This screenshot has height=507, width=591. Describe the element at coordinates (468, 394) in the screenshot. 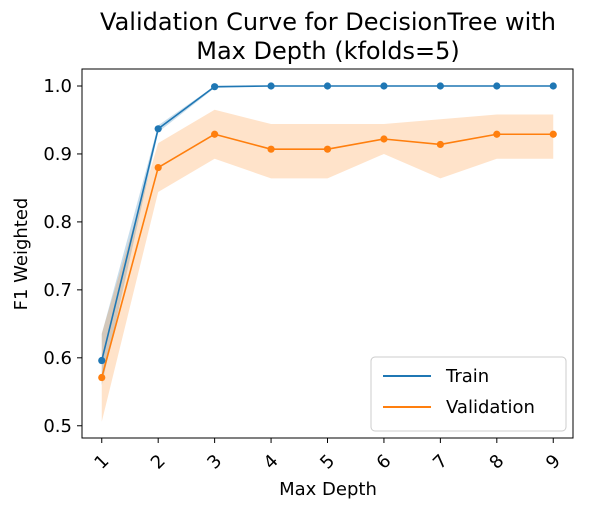

I see `legend: Train Validation` at that location.